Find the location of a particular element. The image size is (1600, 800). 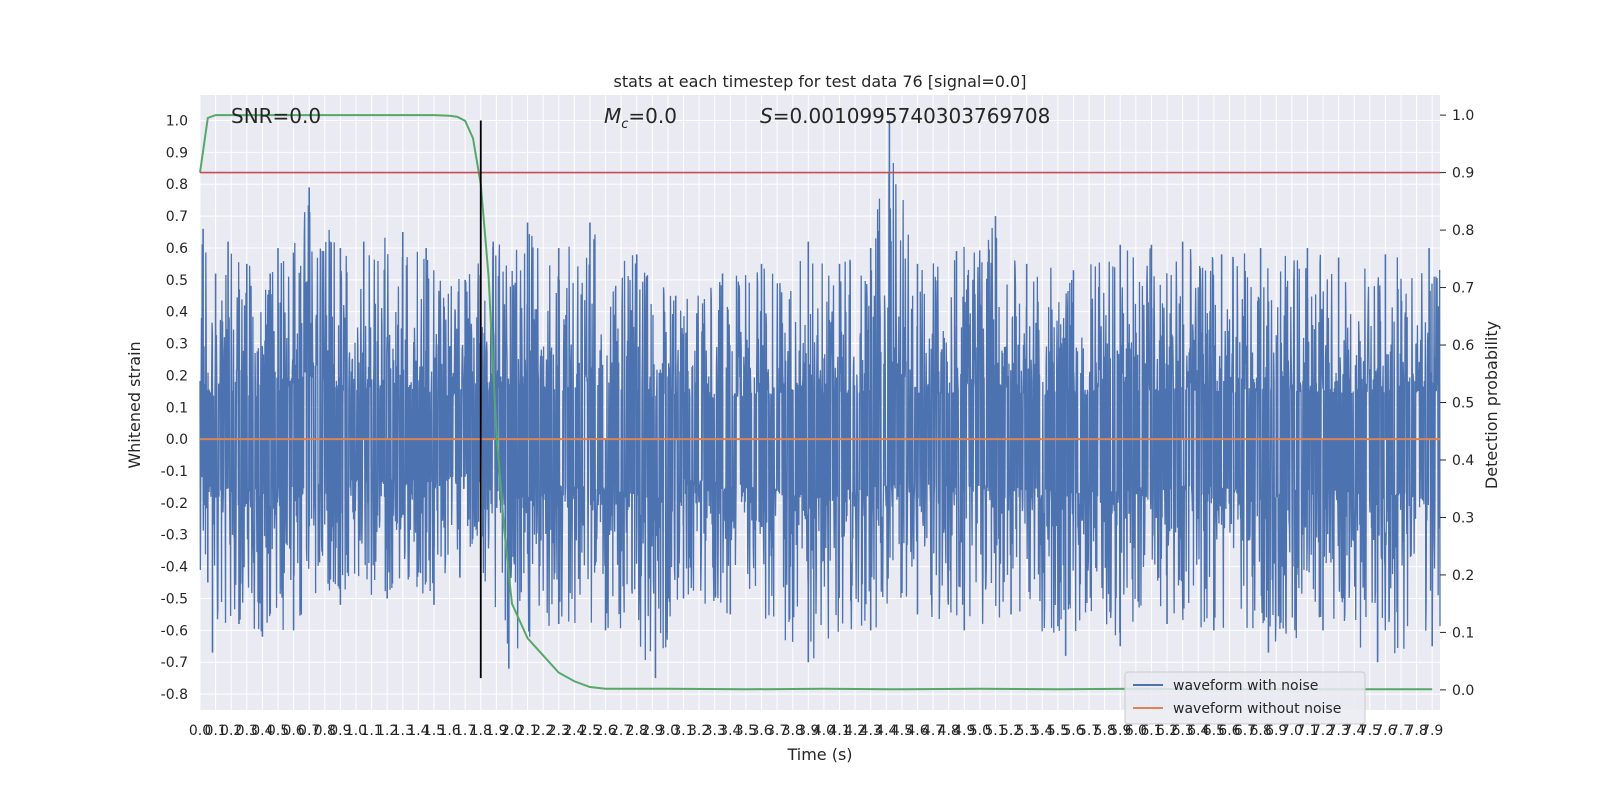

x-tick-label: 1.4 is located at coordinates (418, 731).